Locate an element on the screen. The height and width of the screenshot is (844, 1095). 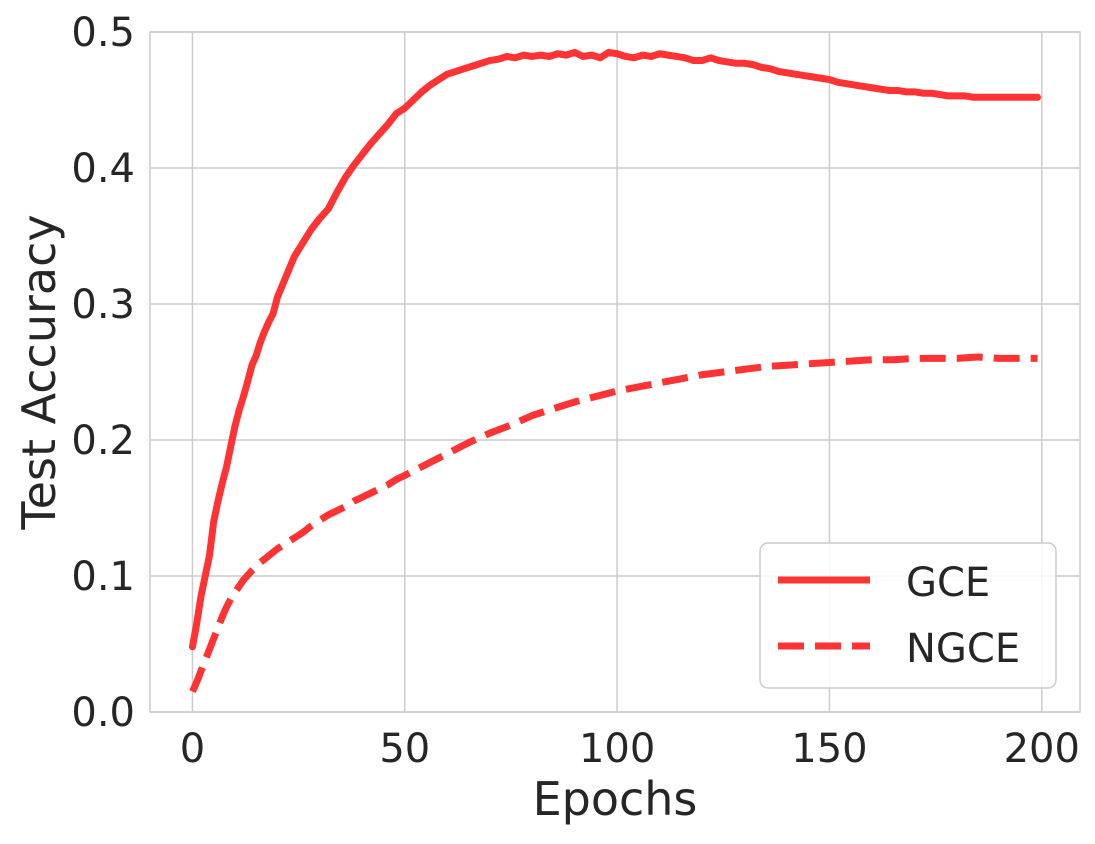
y-tick-label: 0.2 is located at coordinates (103, 441).